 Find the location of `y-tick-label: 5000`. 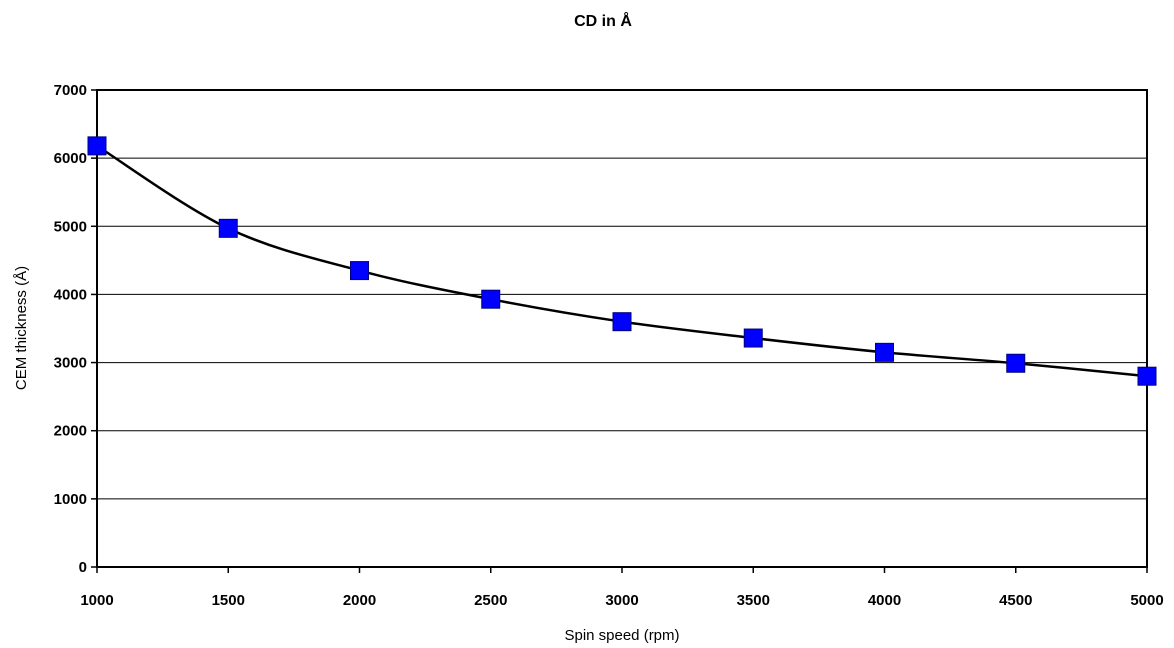

y-tick-label: 5000 is located at coordinates (70, 226).